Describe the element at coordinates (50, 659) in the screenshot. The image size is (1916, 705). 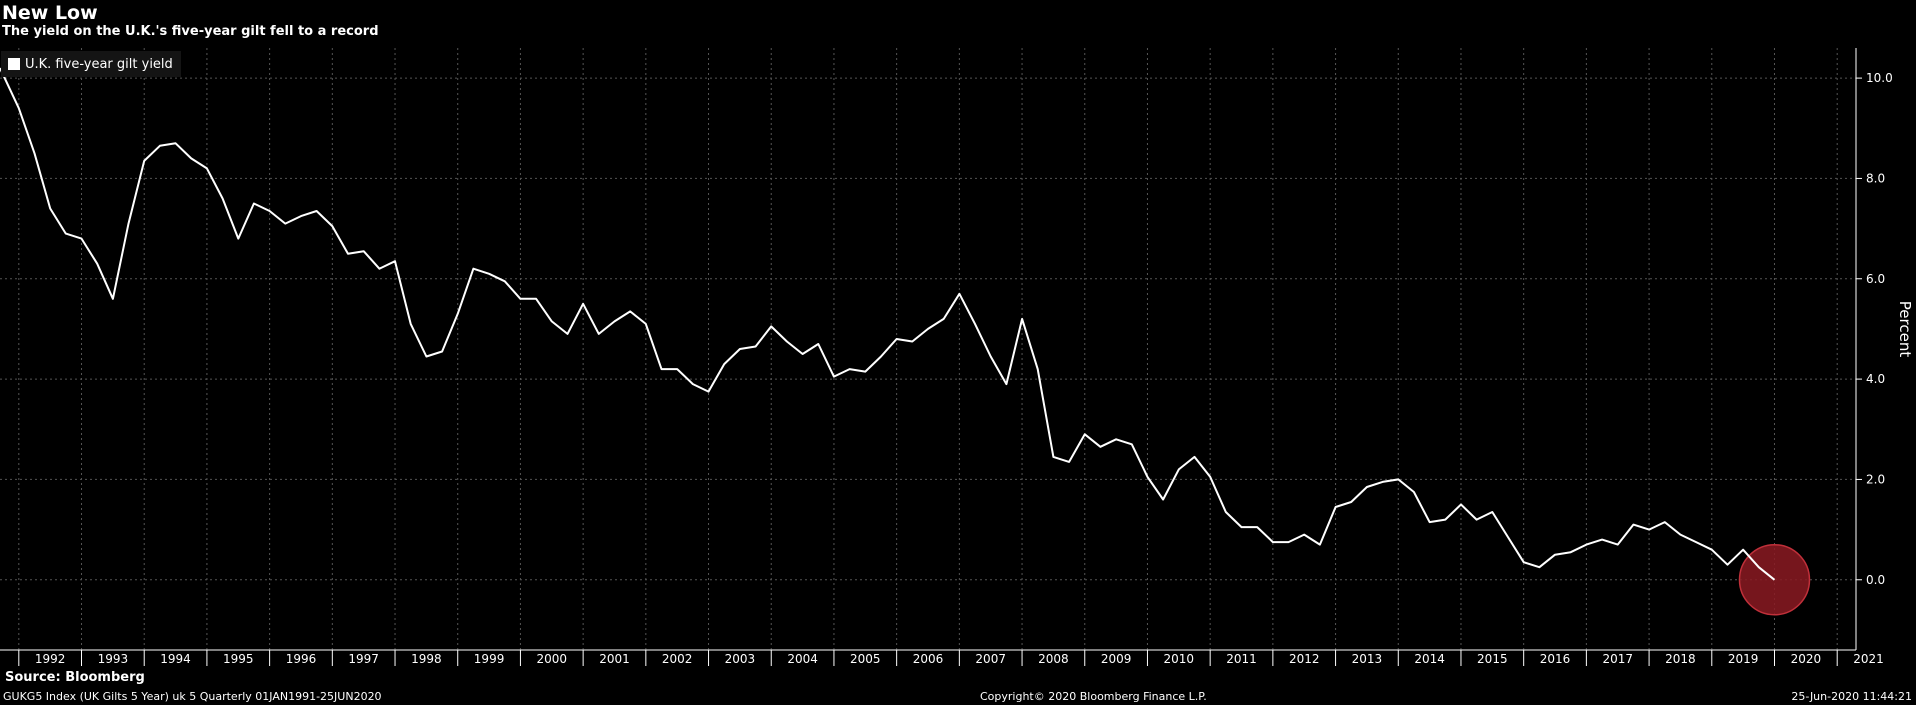
I see `x-tick-label: 1992` at that location.